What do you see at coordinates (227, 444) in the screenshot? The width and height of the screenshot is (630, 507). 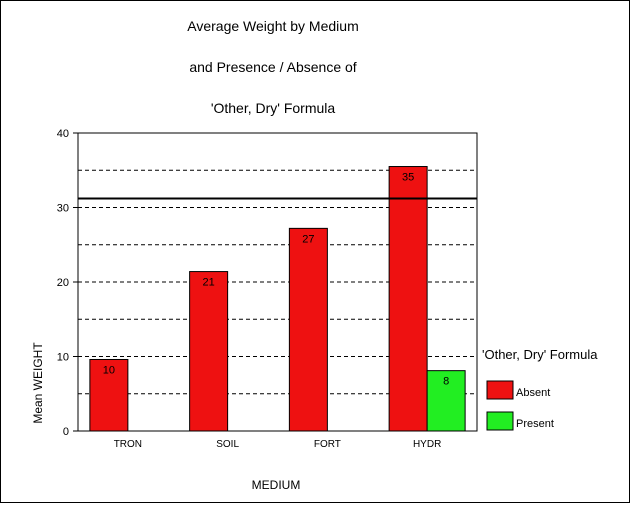 I see `x-tick-label-soil: SOIL` at bounding box center [227, 444].